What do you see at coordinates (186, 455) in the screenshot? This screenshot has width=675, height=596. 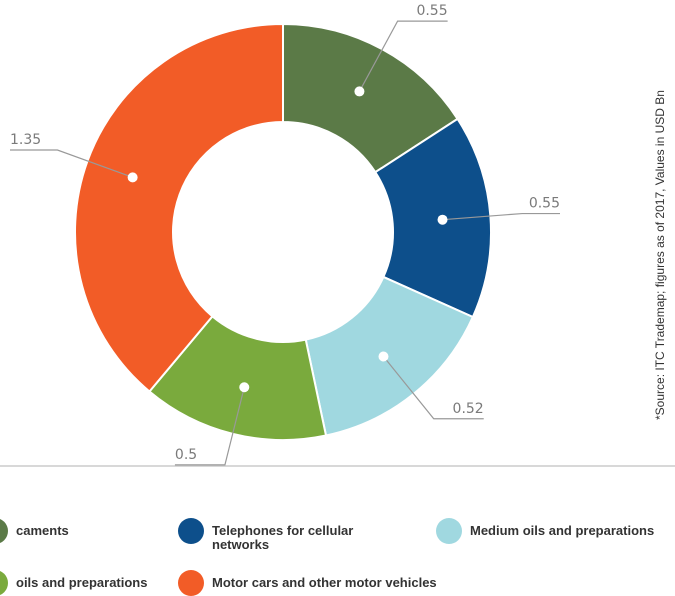 I see `value-label: 0.5` at bounding box center [186, 455].